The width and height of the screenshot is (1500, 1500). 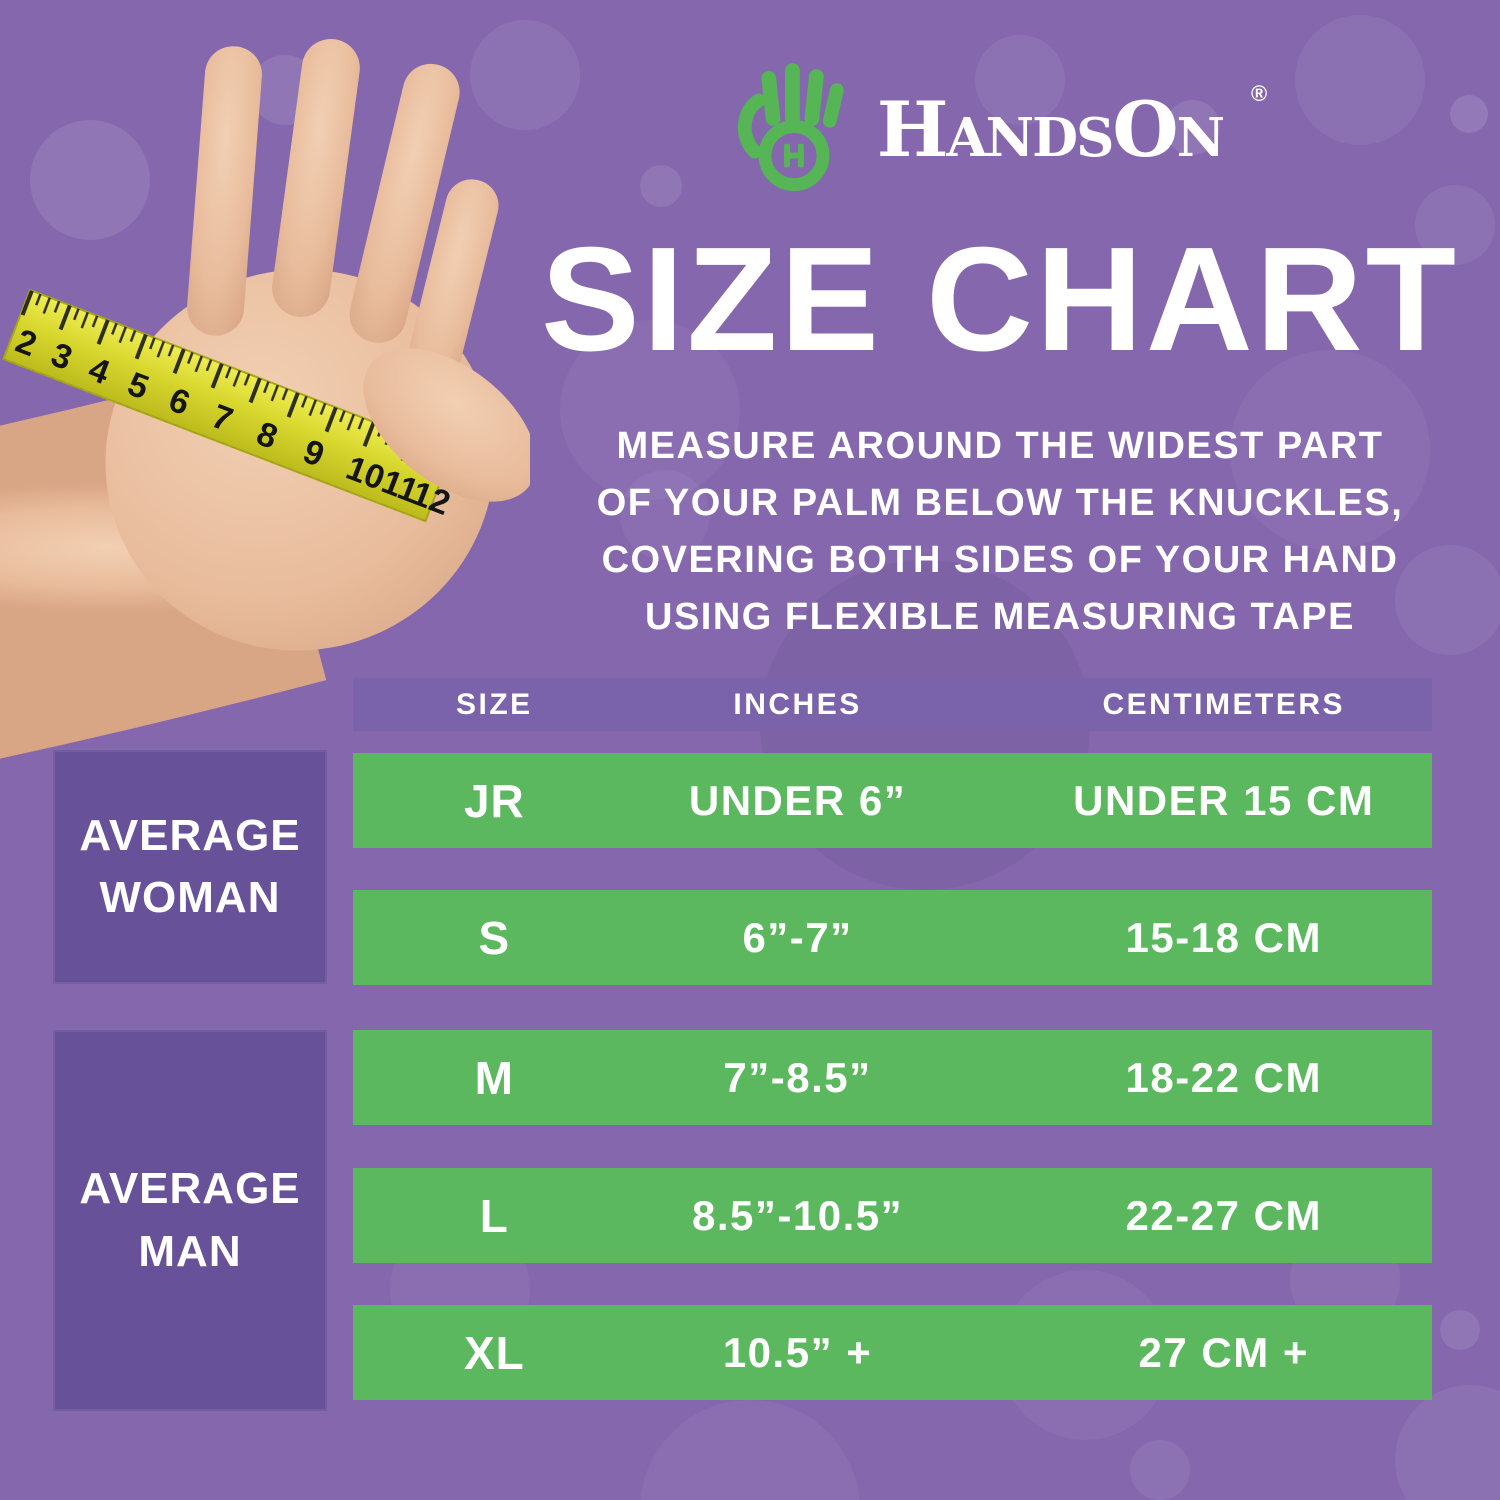 I want to click on inches-cell: 7”-8.5”, so click(x=797, y=1077).